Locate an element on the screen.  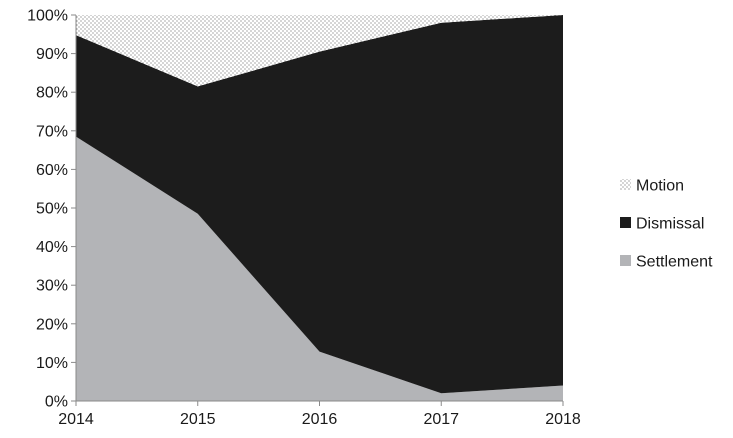
legend-swatch-dismissal is located at coordinates (625, 222).